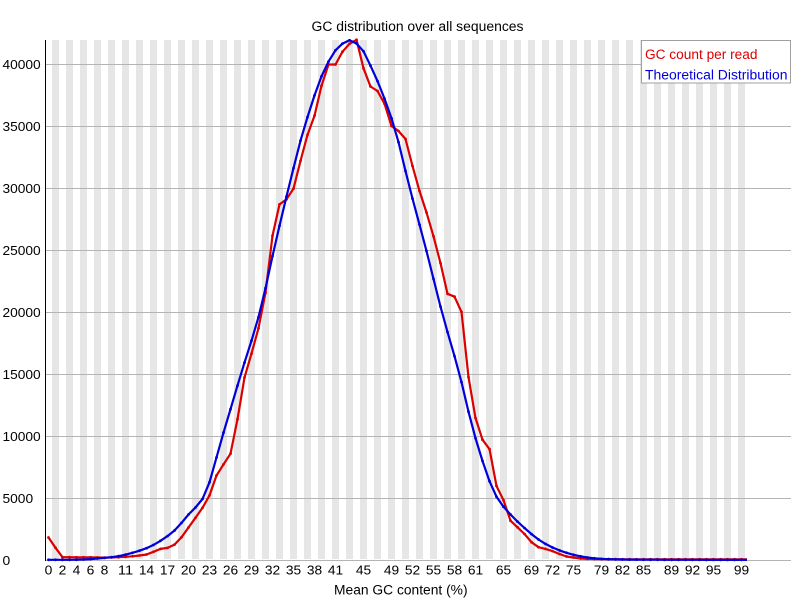 This screenshot has width=800, height=600. Describe the element at coordinates (251, 571) in the screenshot. I see `svg-text: 29` at that location.